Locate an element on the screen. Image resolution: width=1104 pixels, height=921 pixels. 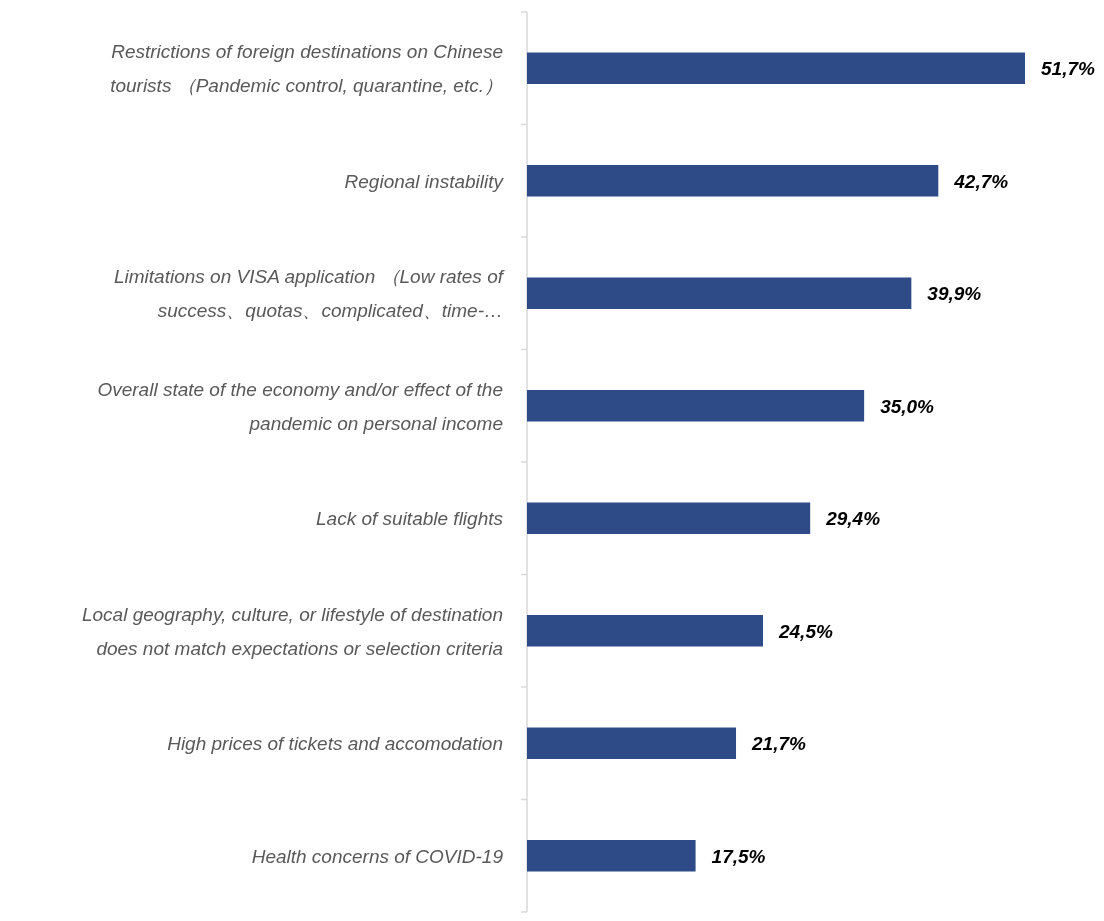
y-tick-label: High prices of tickets and accomodation is located at coordinates (335, 744).